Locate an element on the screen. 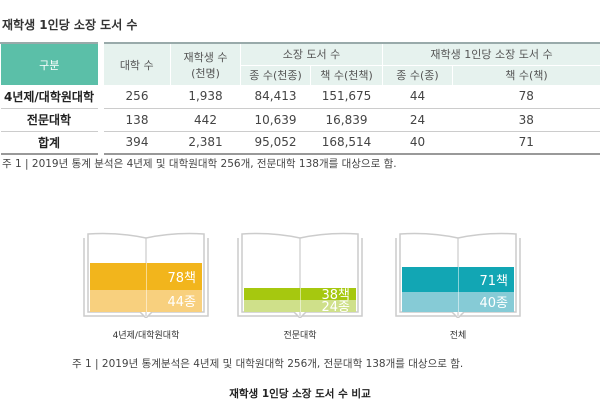  table-row: 합계 394 2,381 95,052 168,514 40 71 is located at coordinates (300, 143).